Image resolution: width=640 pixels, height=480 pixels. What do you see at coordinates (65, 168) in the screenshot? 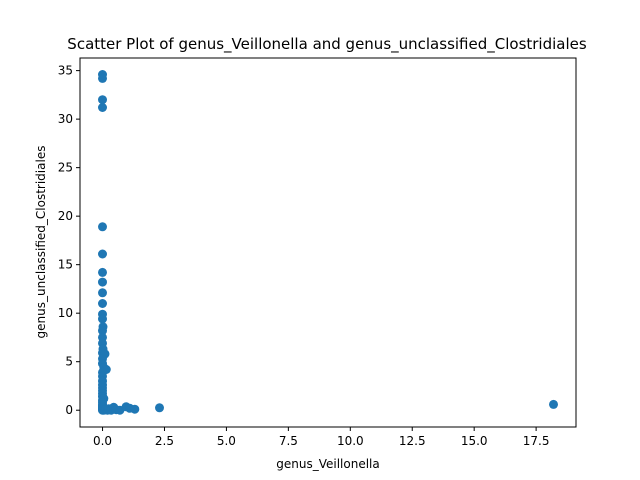
I see `y-tick-label: 25` at bounding box center [65, 168].